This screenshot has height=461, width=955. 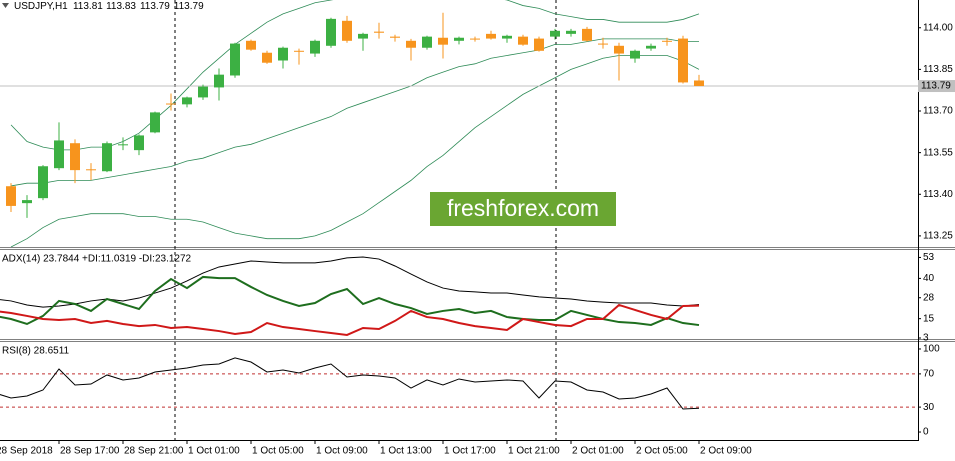 I want to click on x-tick-label: 2 Oct 09:00, so click(x=726, y=451).